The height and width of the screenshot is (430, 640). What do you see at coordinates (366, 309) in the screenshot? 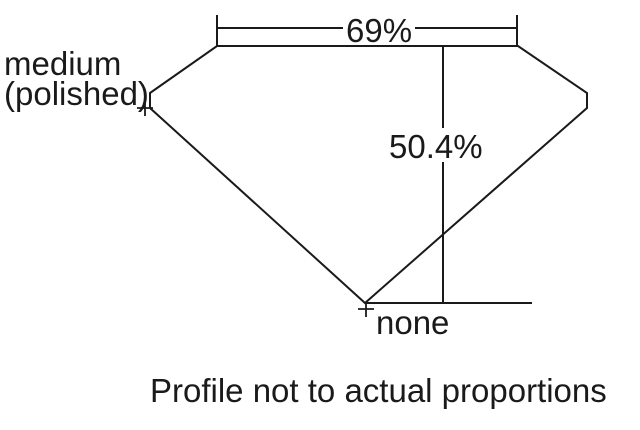
I see `culet-marker-cross-icon` at bounding box center [366, 309].